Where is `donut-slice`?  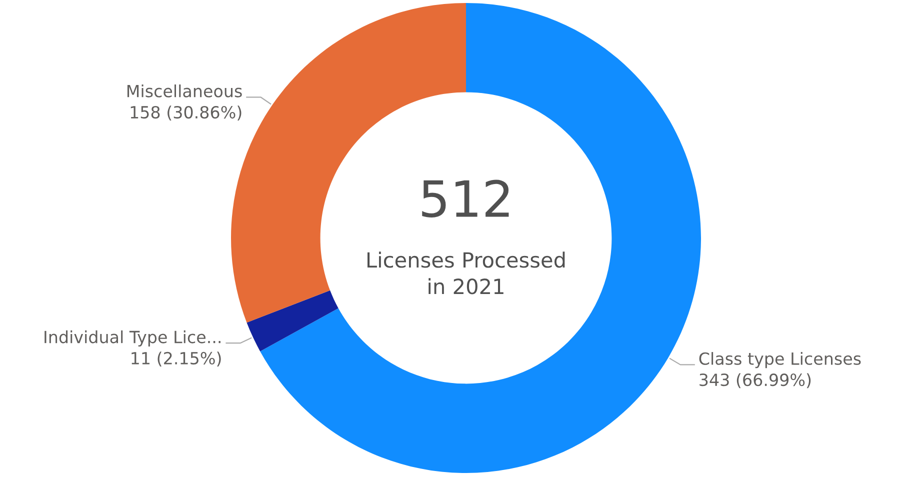
donut-slice is located at coordinates (292, 321).